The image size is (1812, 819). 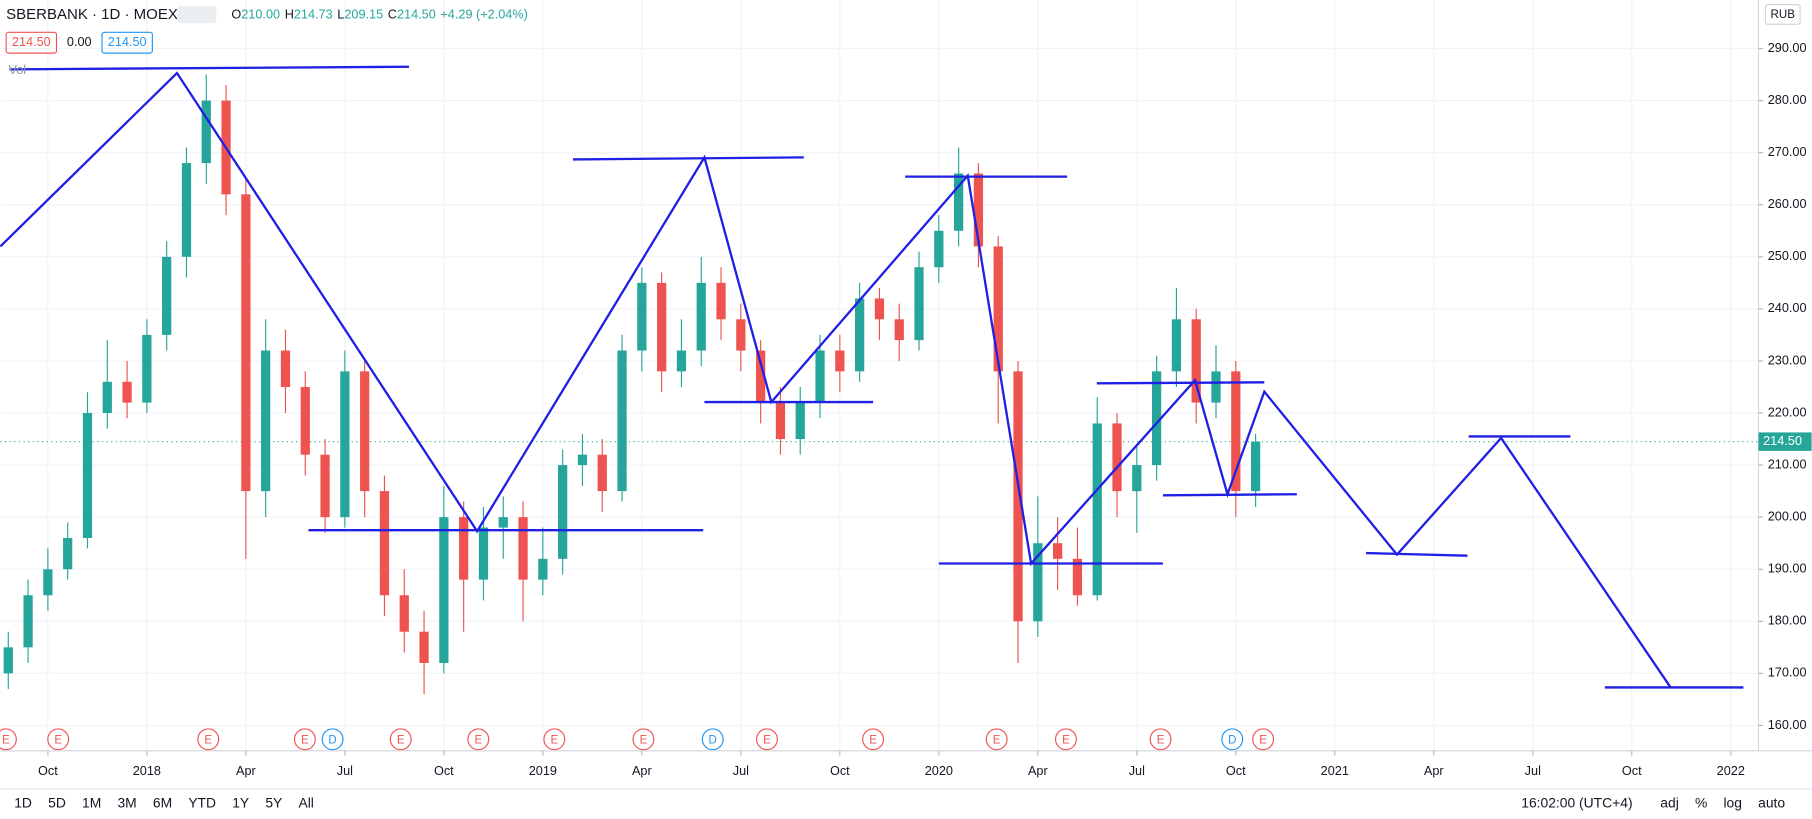 What do you see at coordinates (1533, 771) in the screenshot?
I see `x-tick-label: Jul` at bounding box center [1533, 771].